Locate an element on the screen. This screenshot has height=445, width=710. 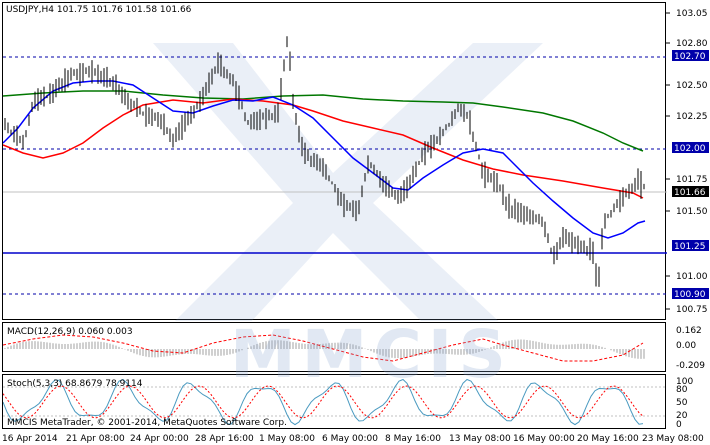
stoch-tick-20: 20 is located at coordinates (682, 416).